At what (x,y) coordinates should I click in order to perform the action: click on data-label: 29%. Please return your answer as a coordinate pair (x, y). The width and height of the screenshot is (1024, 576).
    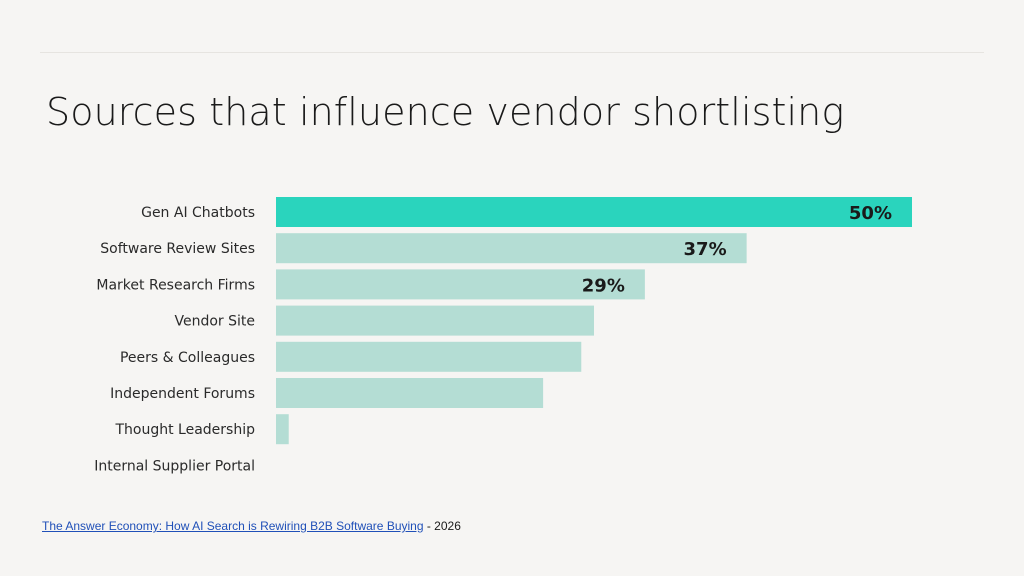
    Looking at the image, I should click on (603, 285).